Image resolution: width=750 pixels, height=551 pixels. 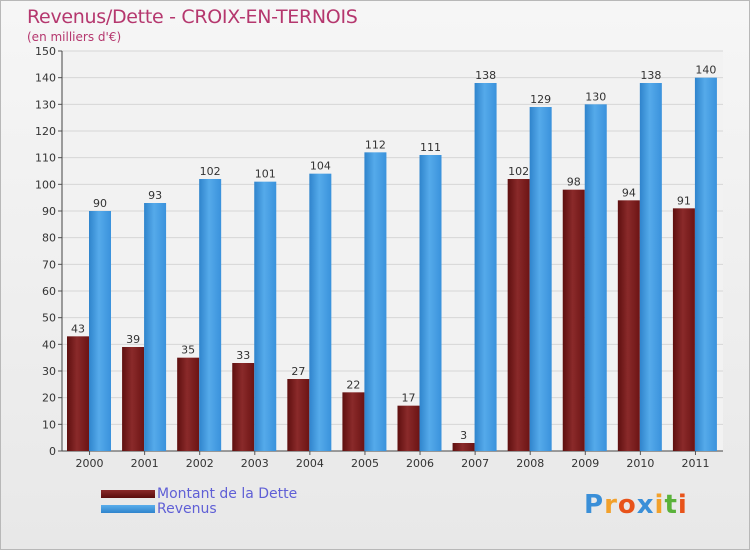 What do you see at coordinates (49, 318) in the screenshot?
I see `y-tick-label: 50` at bounding box center [49, 318].